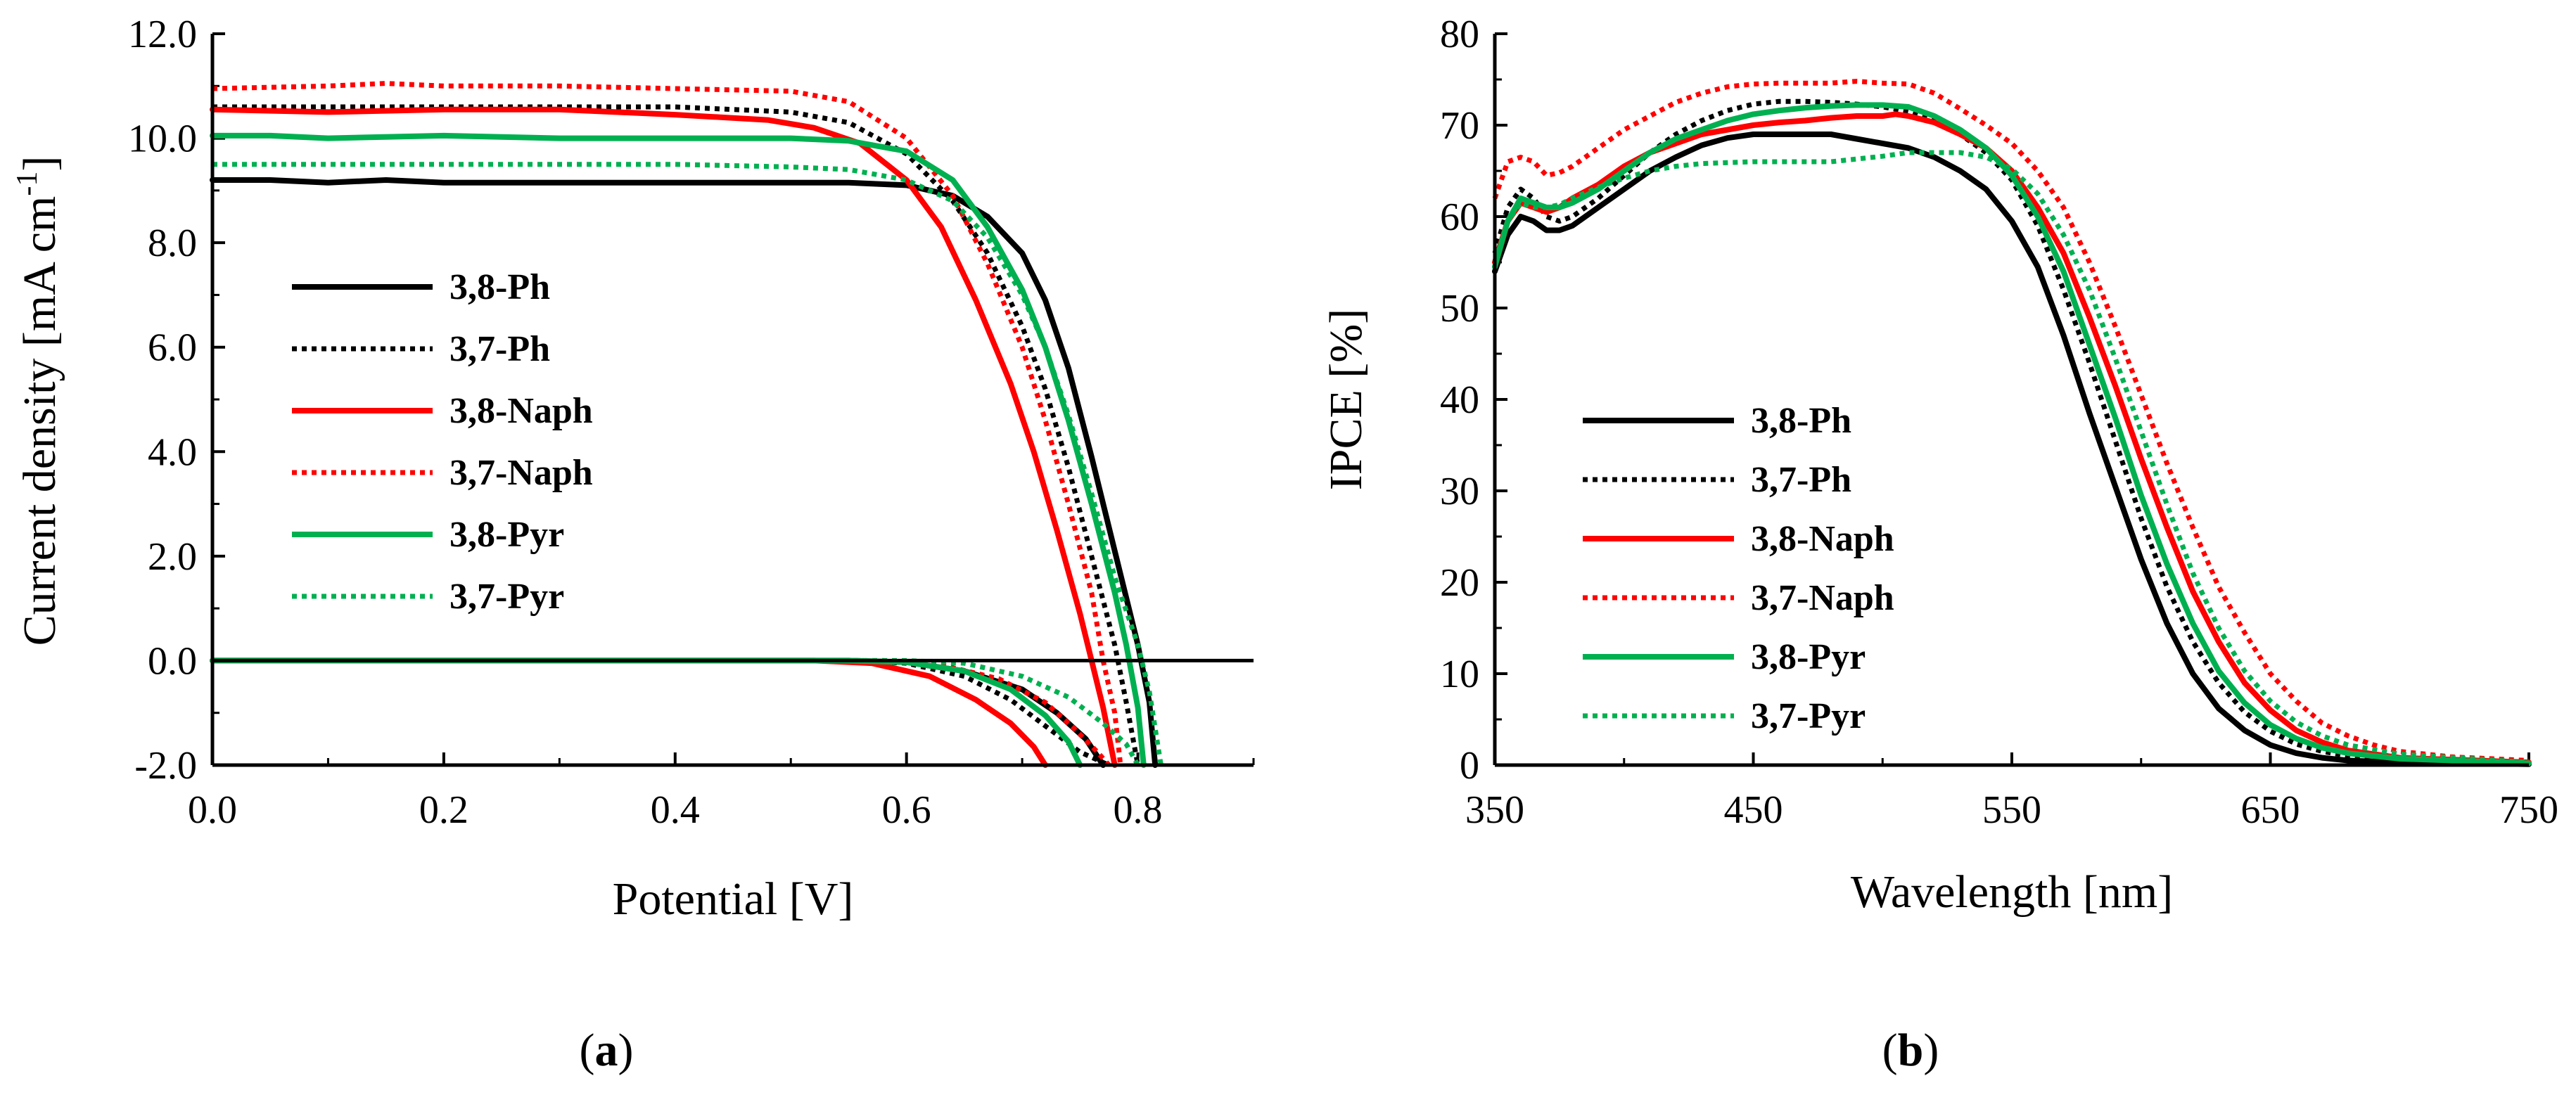  What do you see at coordinates (1346, 400) in the screenshot?
I see `ipce-y-axis-label: IPCE [%]` at bounding box center [1346, 400].